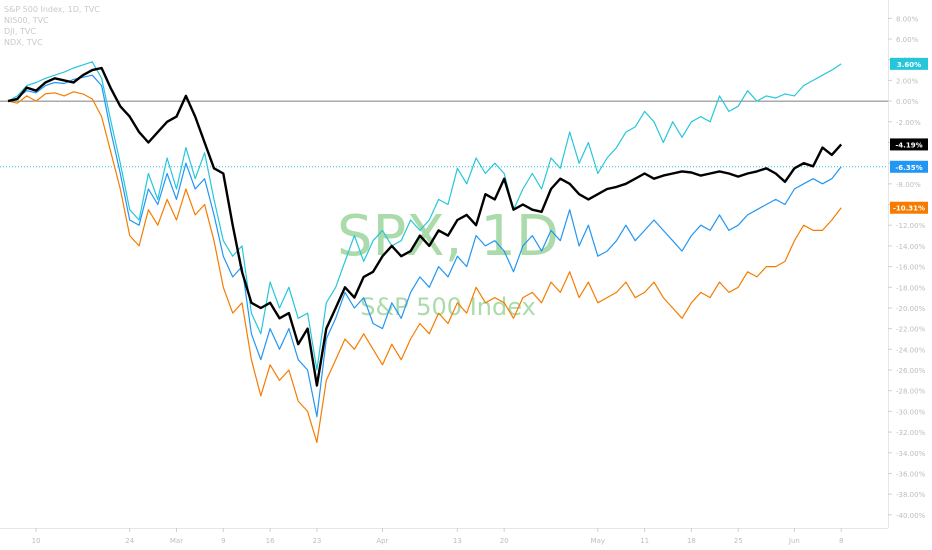 The height and width of the screenshot is (550, 932). I want to click on y-tick-label: 2.00%, so click(907, 81).